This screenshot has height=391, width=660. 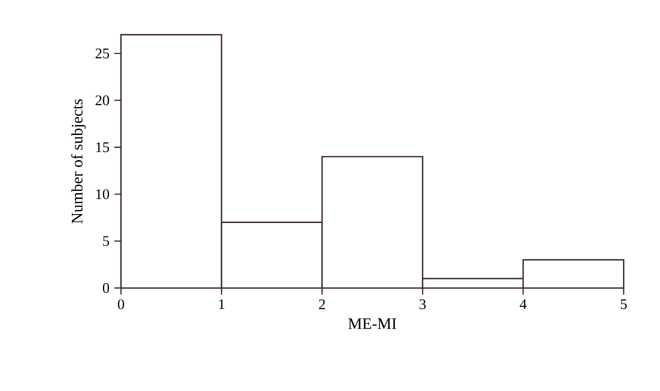 I want to click on x-tick-label: 2, so click(x=322, y=304).